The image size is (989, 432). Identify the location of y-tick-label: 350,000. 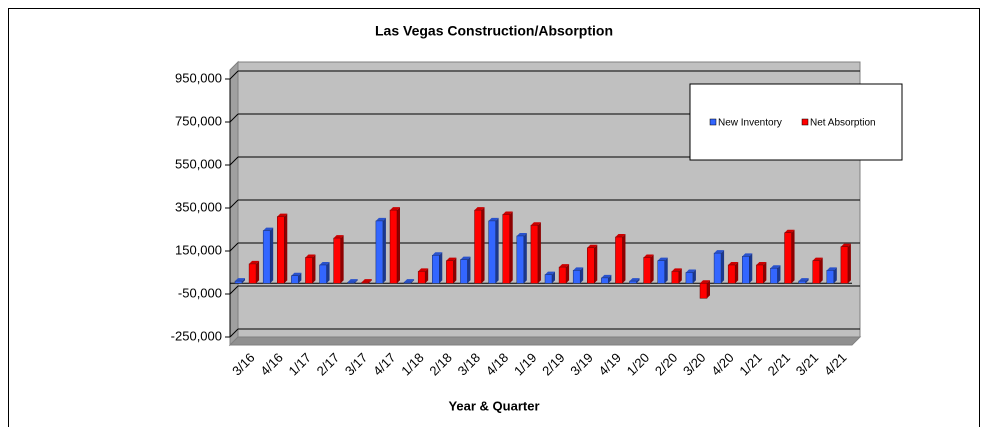
(198, 206).